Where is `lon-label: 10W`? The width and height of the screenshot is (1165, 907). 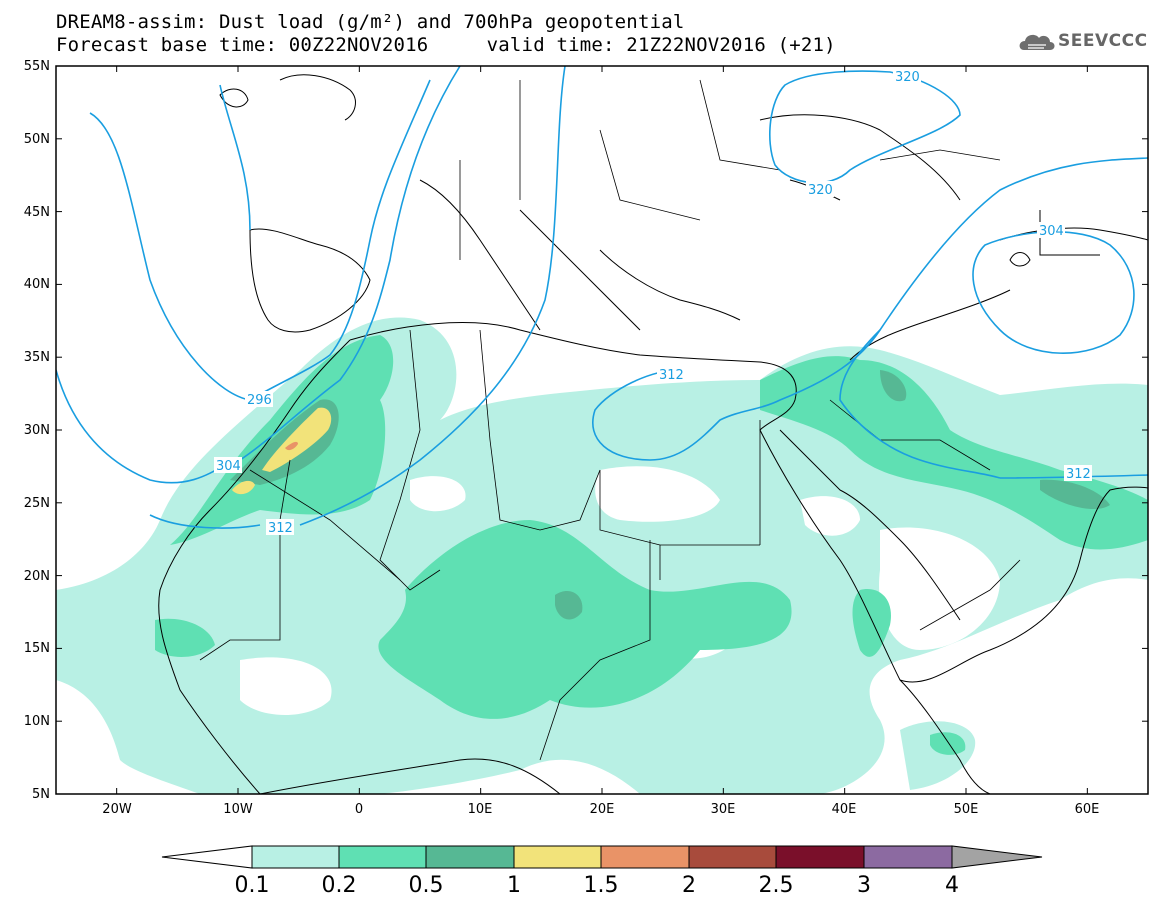 lon-label: 10W is located at coordinates (238, 809).